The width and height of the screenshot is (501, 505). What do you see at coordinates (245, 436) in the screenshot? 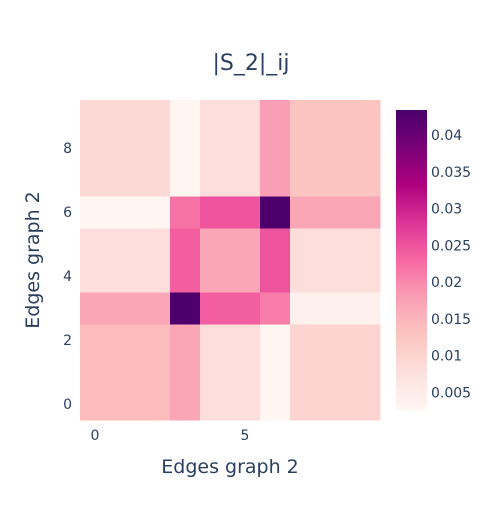
I see `x-tick-label: 5` at bounding box center [245, 436].